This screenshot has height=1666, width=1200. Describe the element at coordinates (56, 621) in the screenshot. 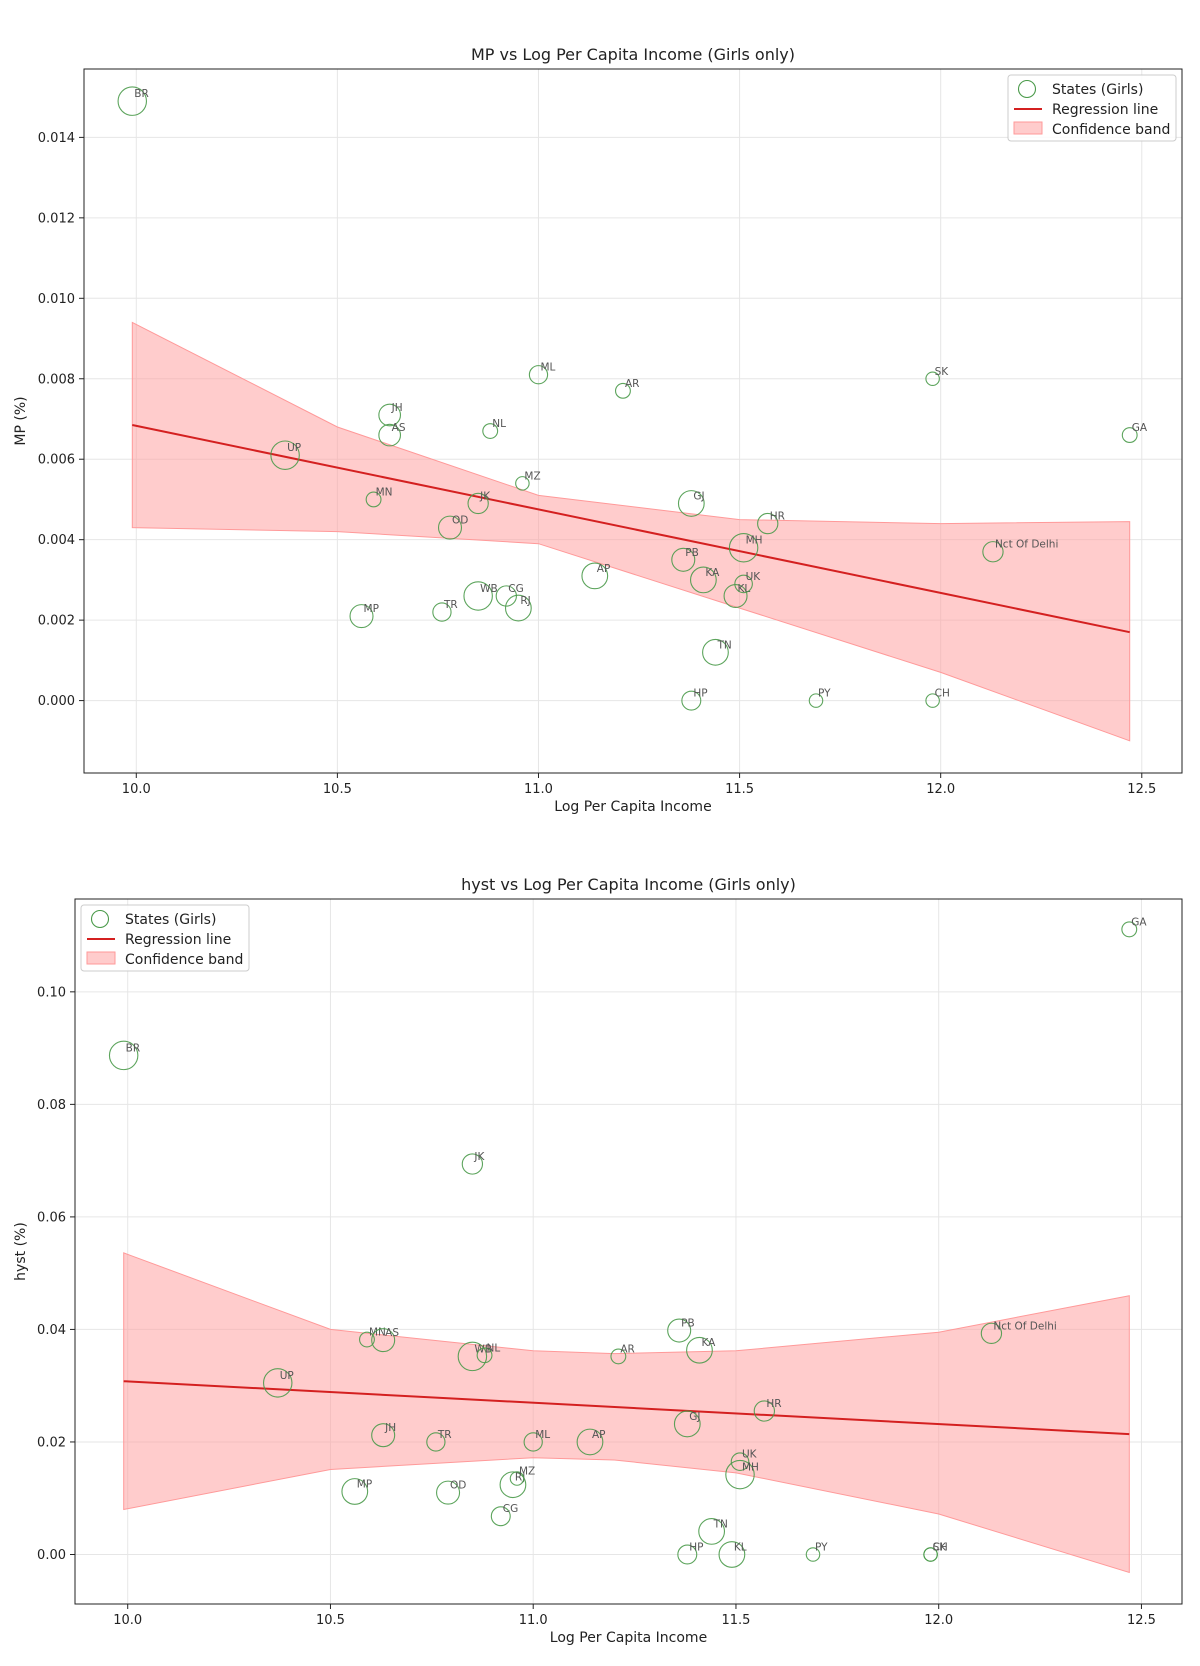

I see `y-tick-label: 0.002` at that location.